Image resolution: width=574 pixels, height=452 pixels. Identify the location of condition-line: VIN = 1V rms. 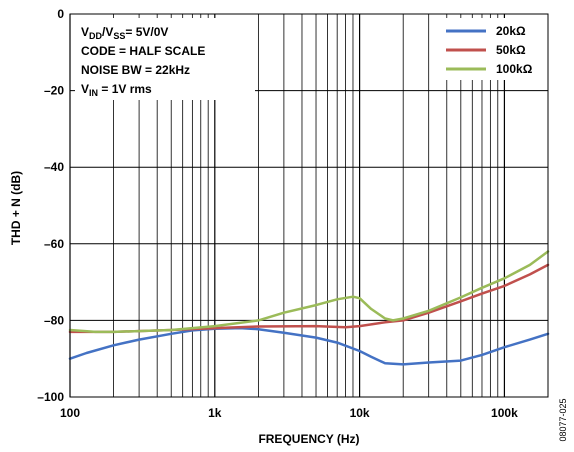
(116, 90).